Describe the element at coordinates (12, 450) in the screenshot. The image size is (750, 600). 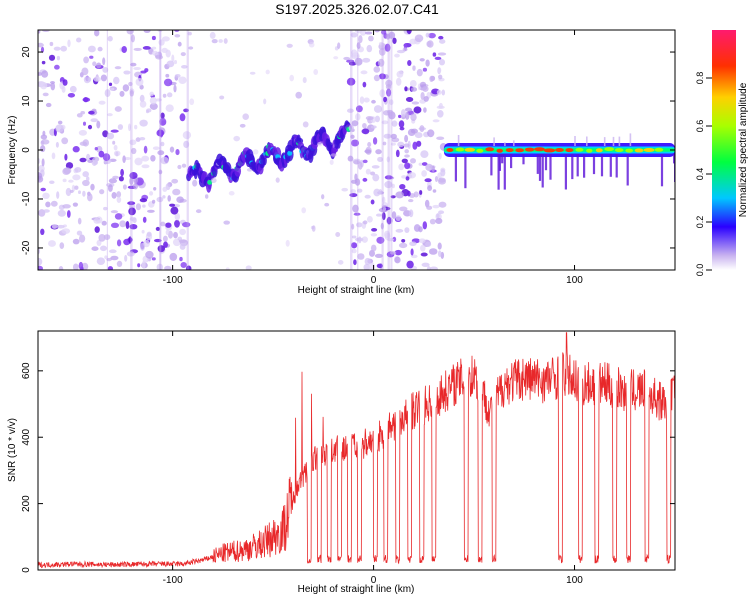
I see `snr-ylabel: SNR (10 * v/v)` at that location.